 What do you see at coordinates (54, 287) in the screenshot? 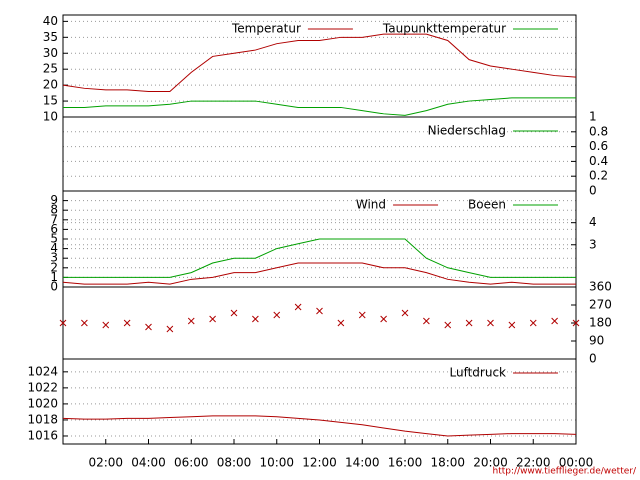
I see `y-tick-label: 0` at bounding box center [54, 287].